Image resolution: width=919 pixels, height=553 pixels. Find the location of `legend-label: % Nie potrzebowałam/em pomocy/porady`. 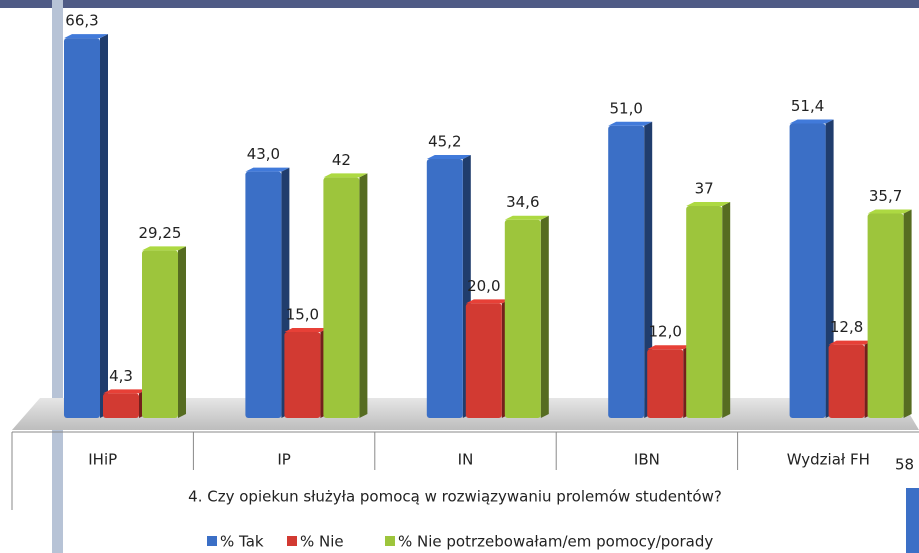

legend-label: % Nie potrzebowałam/em pomocy/porady is located at coordinates (555, 542).